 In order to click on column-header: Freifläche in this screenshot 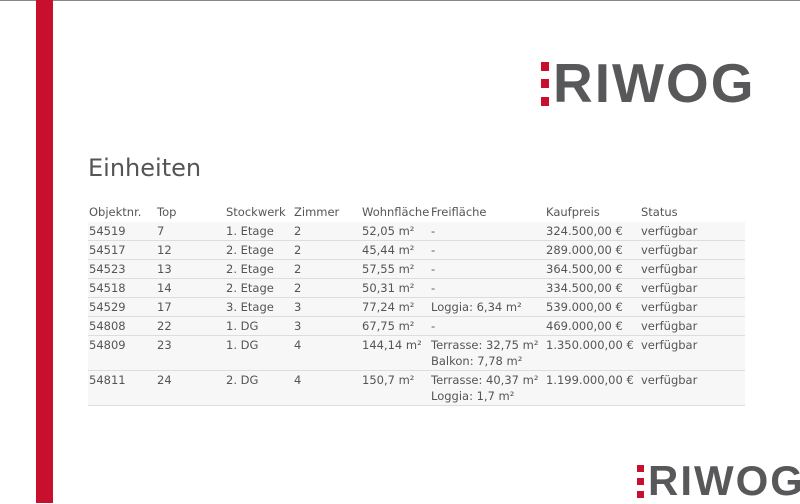, I will do `click(459, 212)`.